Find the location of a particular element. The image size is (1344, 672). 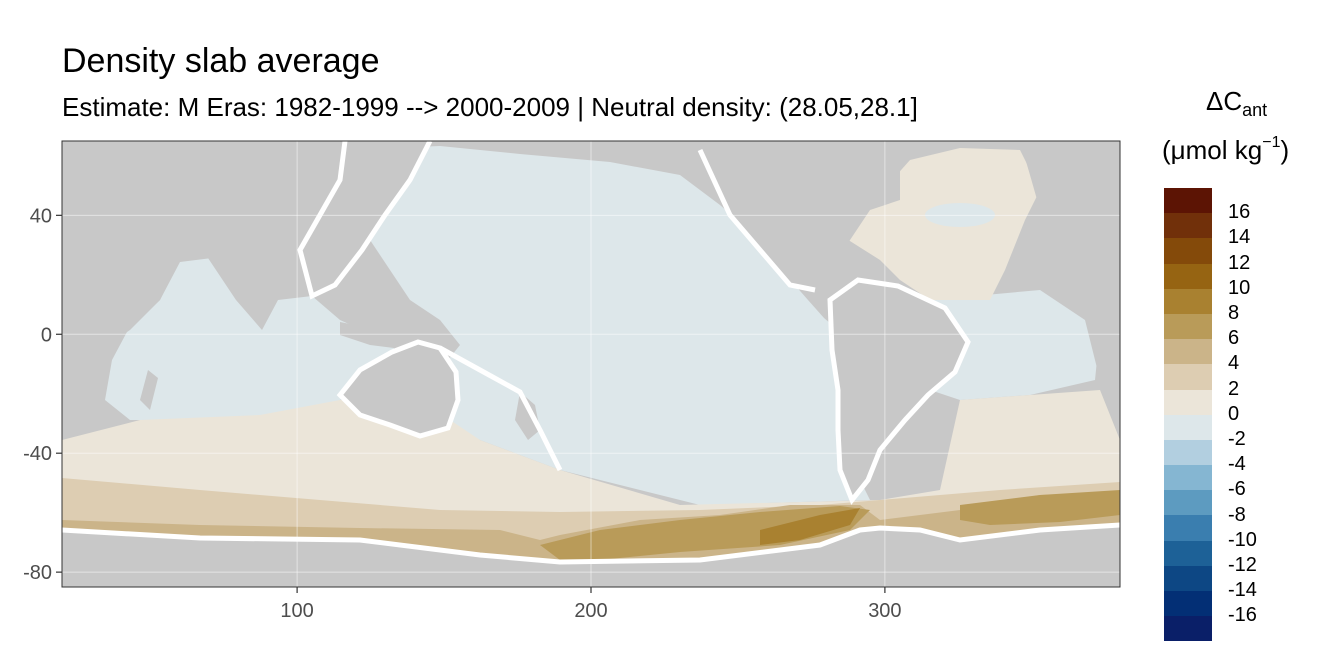

legend-label: -8 is located at coordinates (1237, 514).